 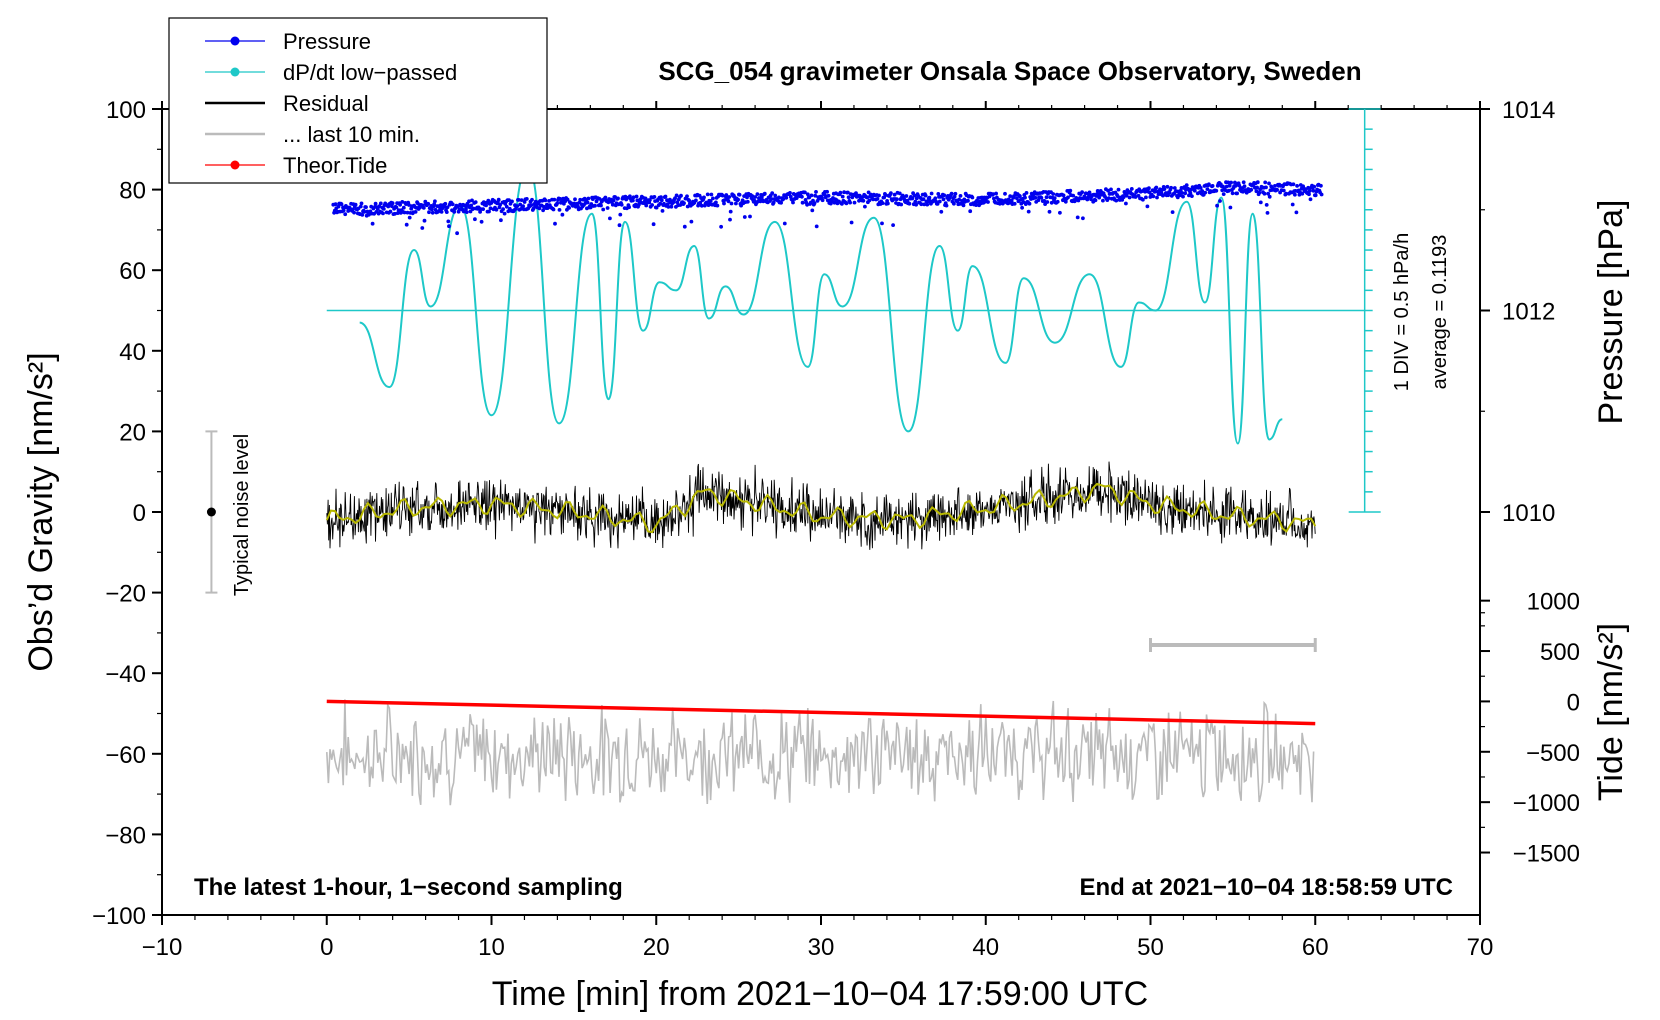 I want to click on average-label: average = 0.1193, so click(x=1440, y=312).